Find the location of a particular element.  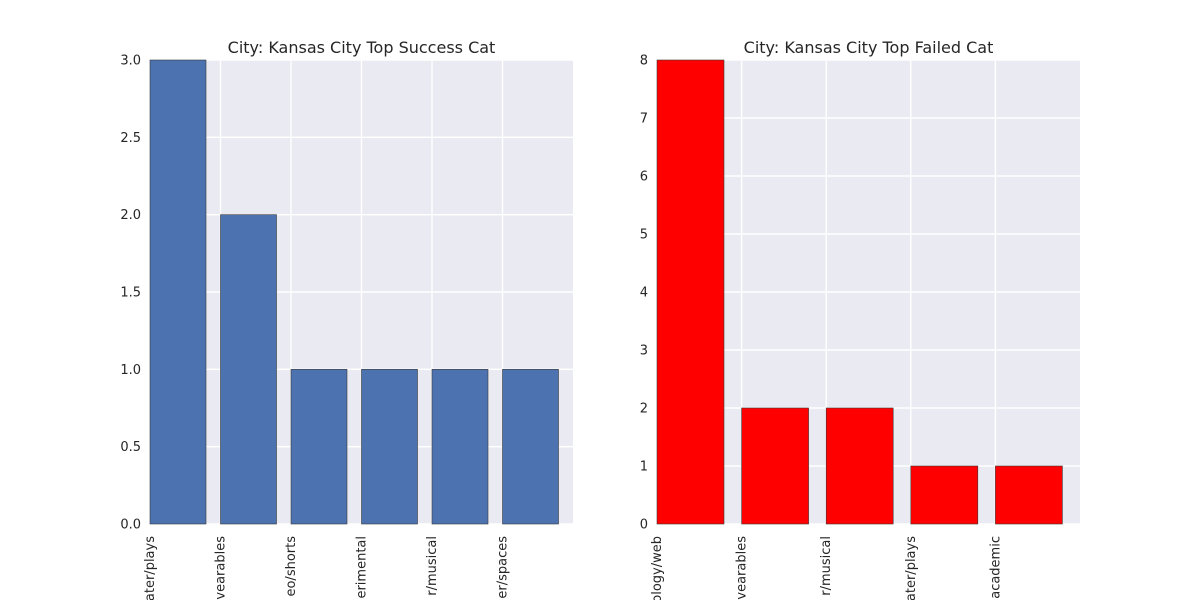

y-tick-label: 4 is located at coordinates (644, 293).